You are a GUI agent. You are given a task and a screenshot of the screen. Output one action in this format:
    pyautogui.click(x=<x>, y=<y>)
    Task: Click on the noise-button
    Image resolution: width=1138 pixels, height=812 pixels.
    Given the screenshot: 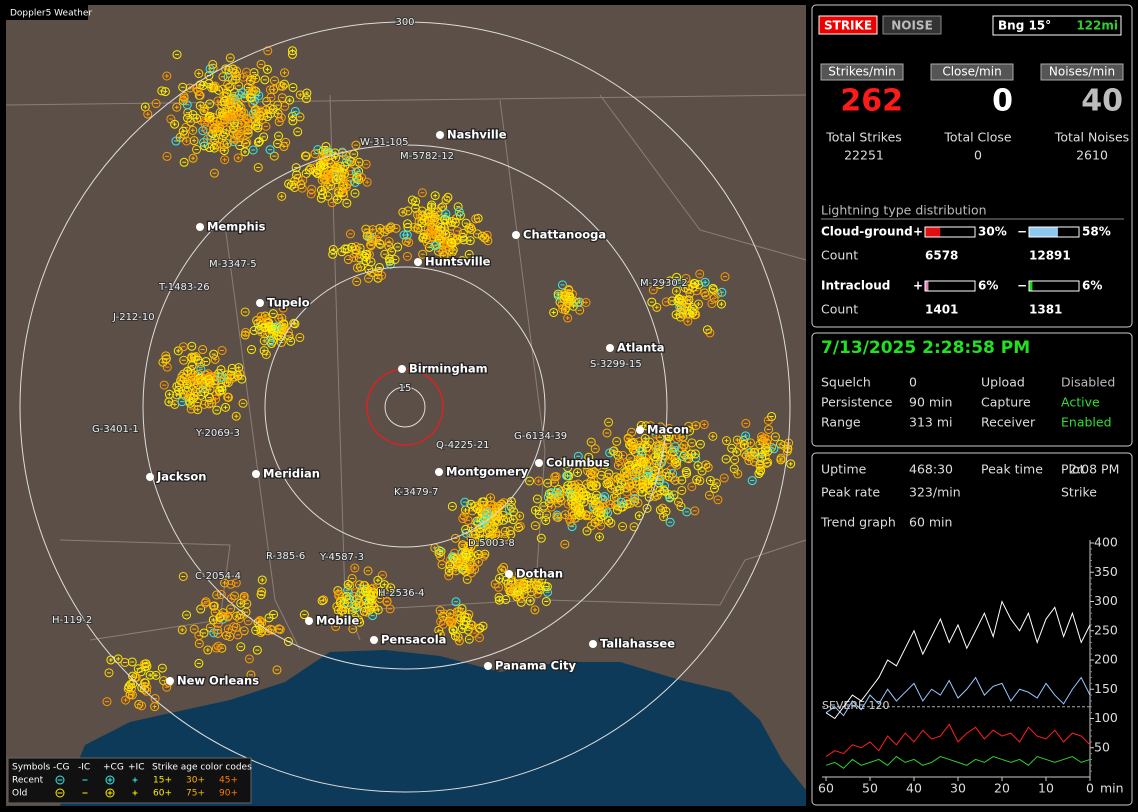 What is the action you would take?
    pyautogui.click(x=912, y=25)
    